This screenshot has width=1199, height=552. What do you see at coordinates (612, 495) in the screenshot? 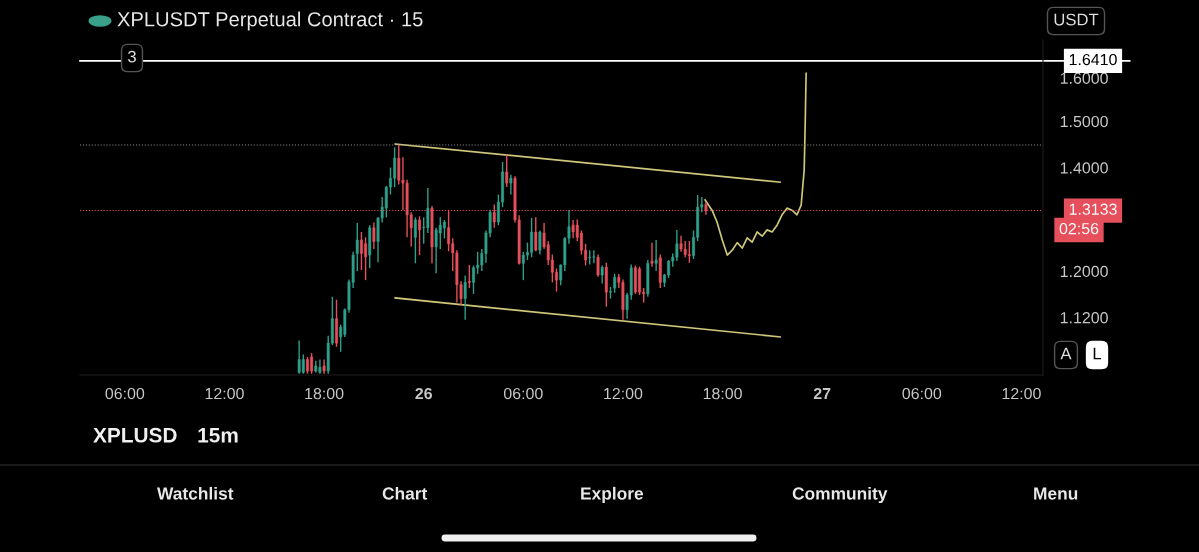
I see `text: Explore` at bounding box center [612, 495].